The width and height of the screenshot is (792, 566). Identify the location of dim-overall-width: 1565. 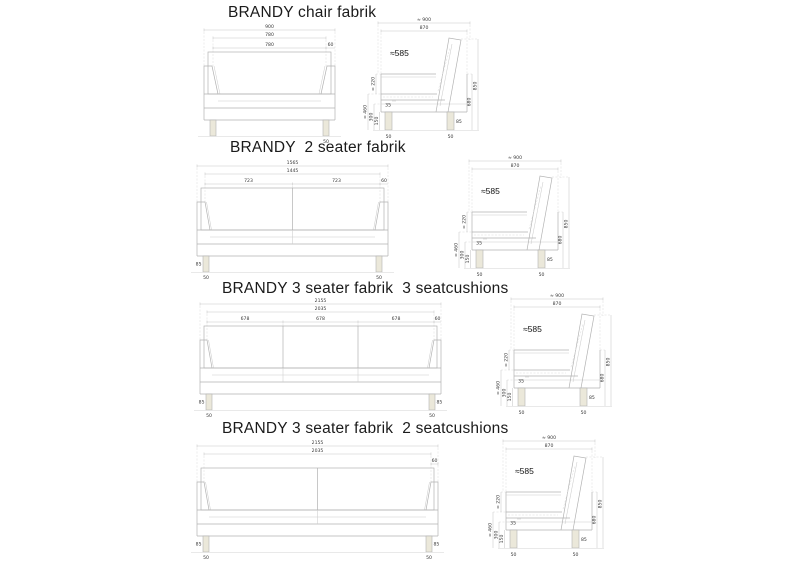
(293, 163).